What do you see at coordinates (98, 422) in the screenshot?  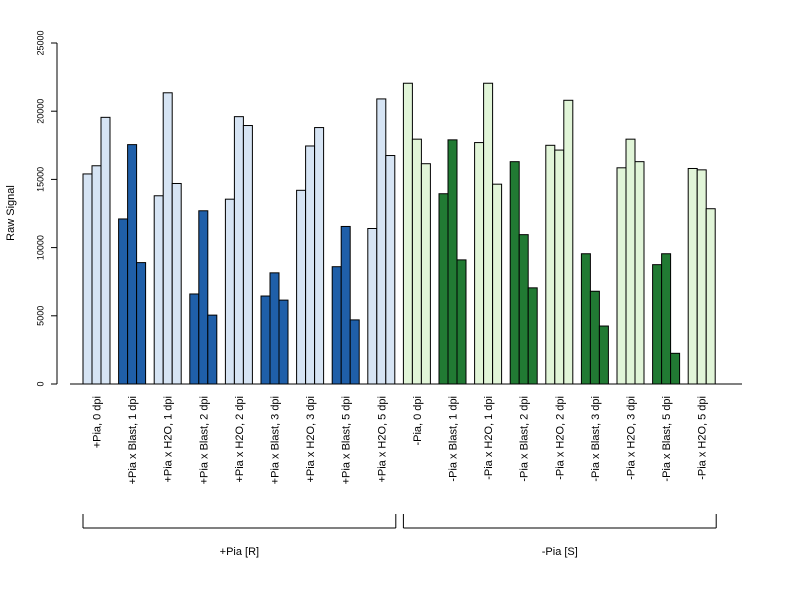 I see `x-category-label: +Pia, 0 dpi` at bounding box center [98, 422].